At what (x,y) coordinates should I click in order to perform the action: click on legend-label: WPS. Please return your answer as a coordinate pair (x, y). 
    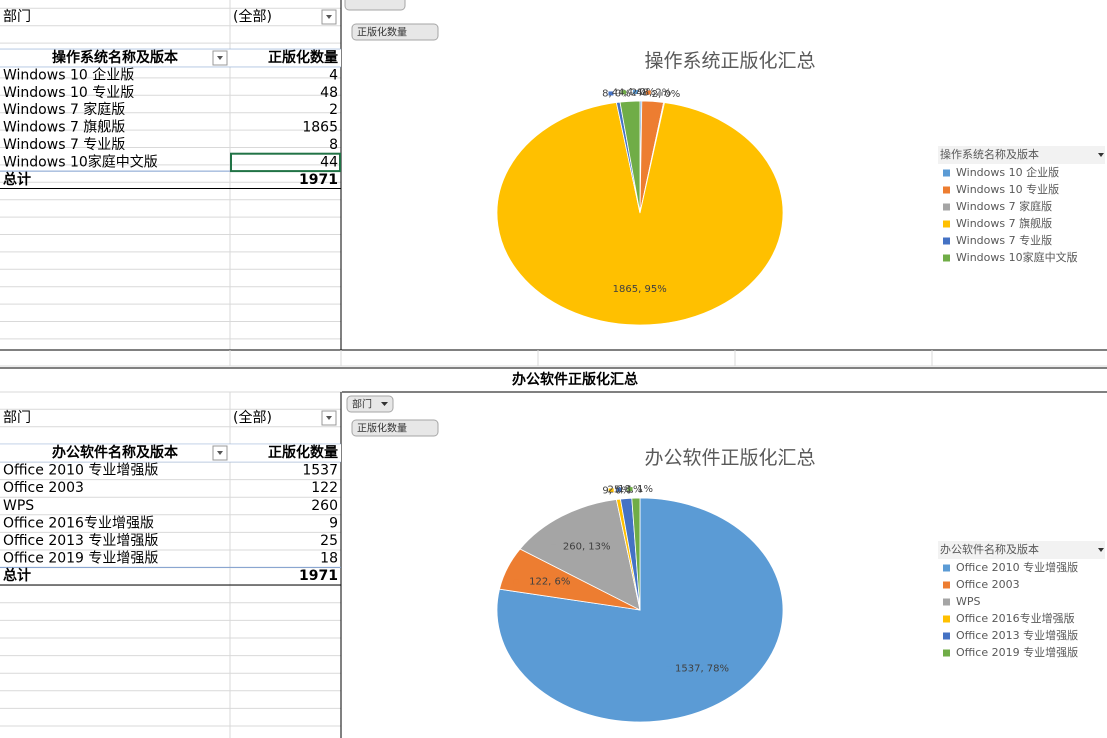
    Looking at the image, I should click on (968, 601).